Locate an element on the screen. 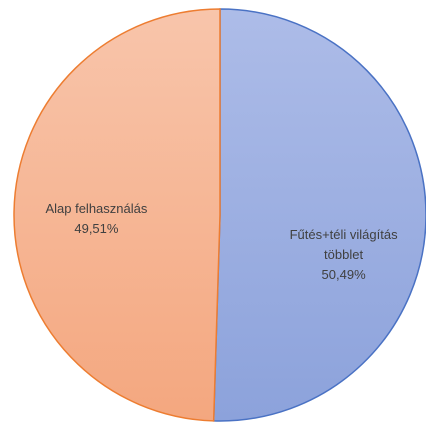 The width and height of the screenshot is (426, 431). slice-label: Fűtés+téli világítás többlet 50,49% is located at coordinates (344, 255).